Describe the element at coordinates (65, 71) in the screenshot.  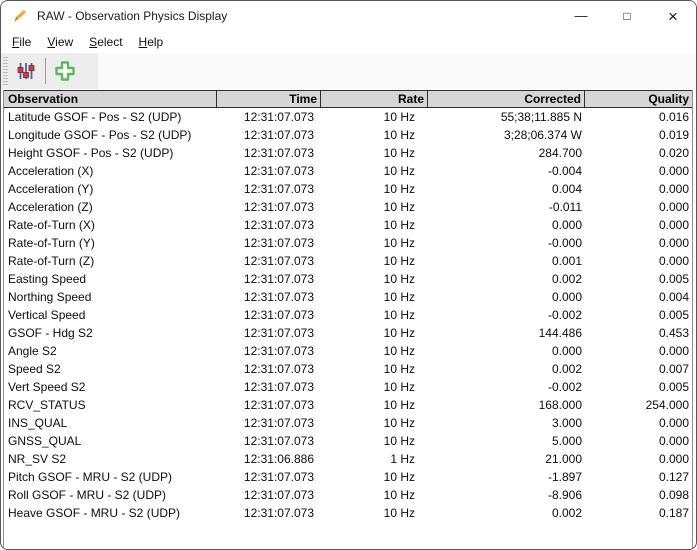
I see `add-observation-button` at that location.